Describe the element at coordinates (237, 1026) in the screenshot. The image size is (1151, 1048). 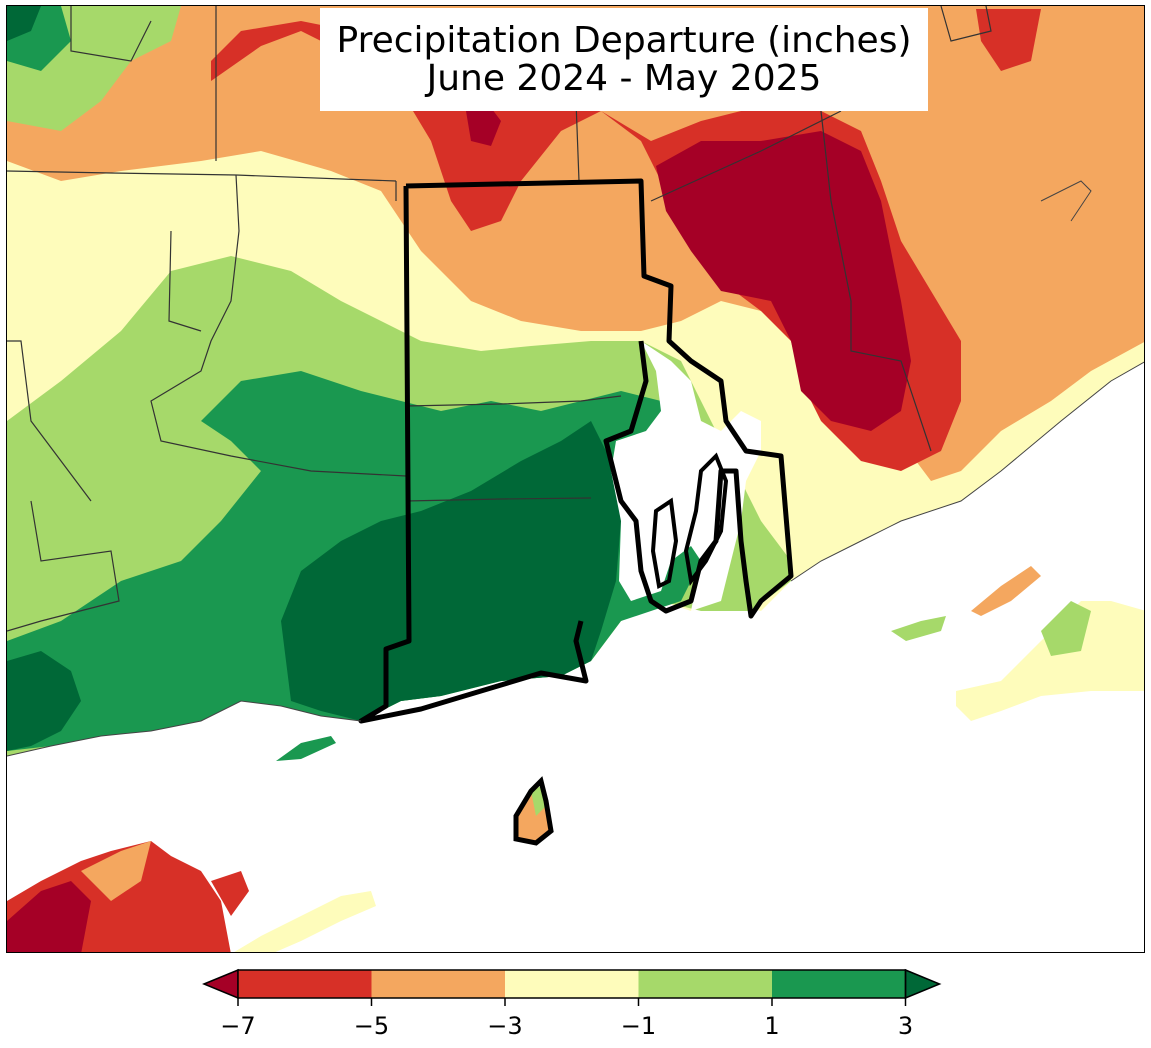
I see `colorbar-tick-label: −7` at that location.